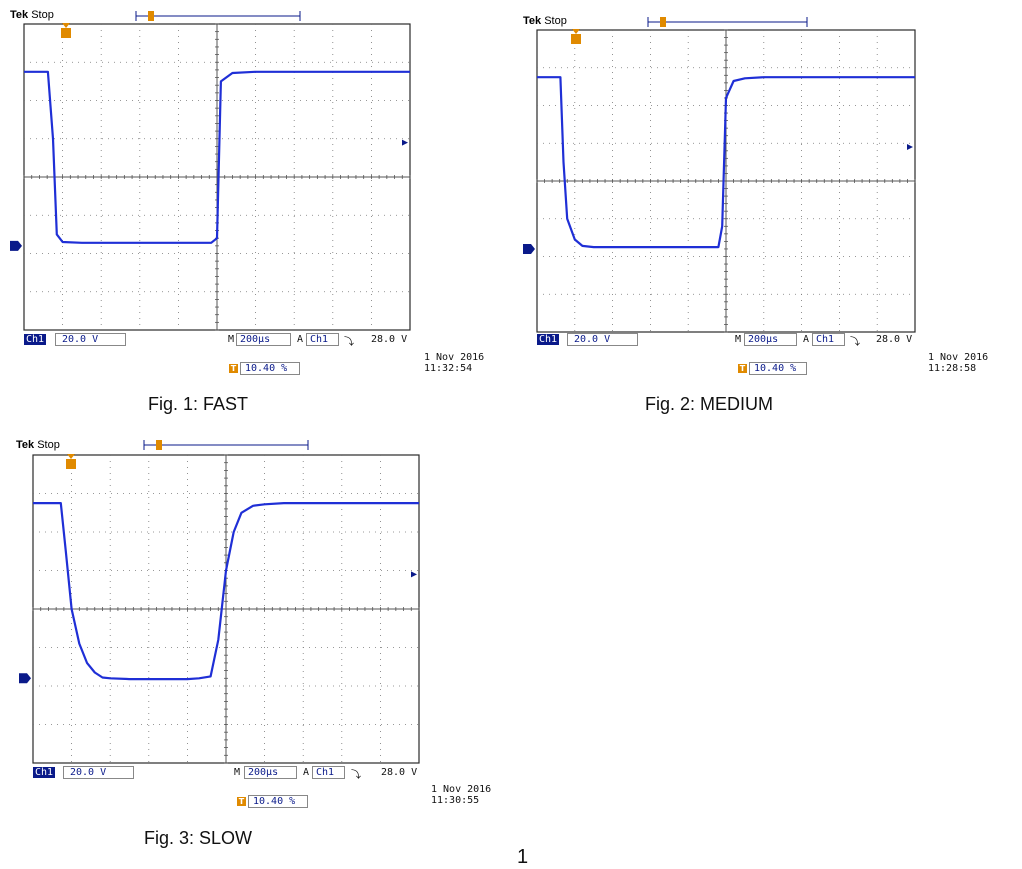 The image size is (1022, 869). What do you see at coordinates (198, 404) in the screenshot?
I see `figure-caption: Fig. 1: FAST` at bounding box center [198, 404].